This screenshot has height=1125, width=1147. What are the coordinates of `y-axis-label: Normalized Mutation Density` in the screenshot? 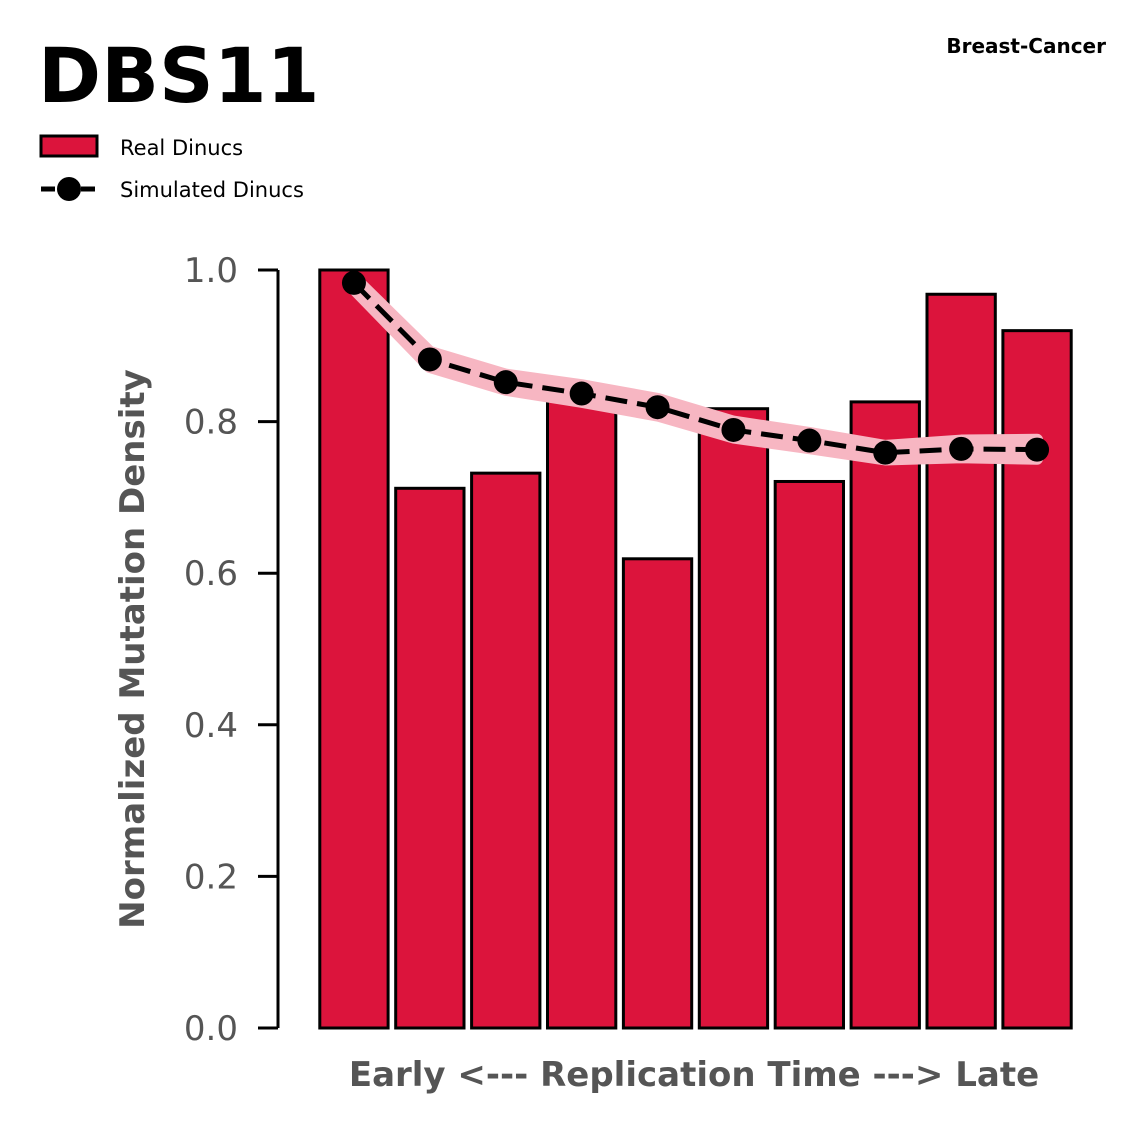 It's located at (133, 649).